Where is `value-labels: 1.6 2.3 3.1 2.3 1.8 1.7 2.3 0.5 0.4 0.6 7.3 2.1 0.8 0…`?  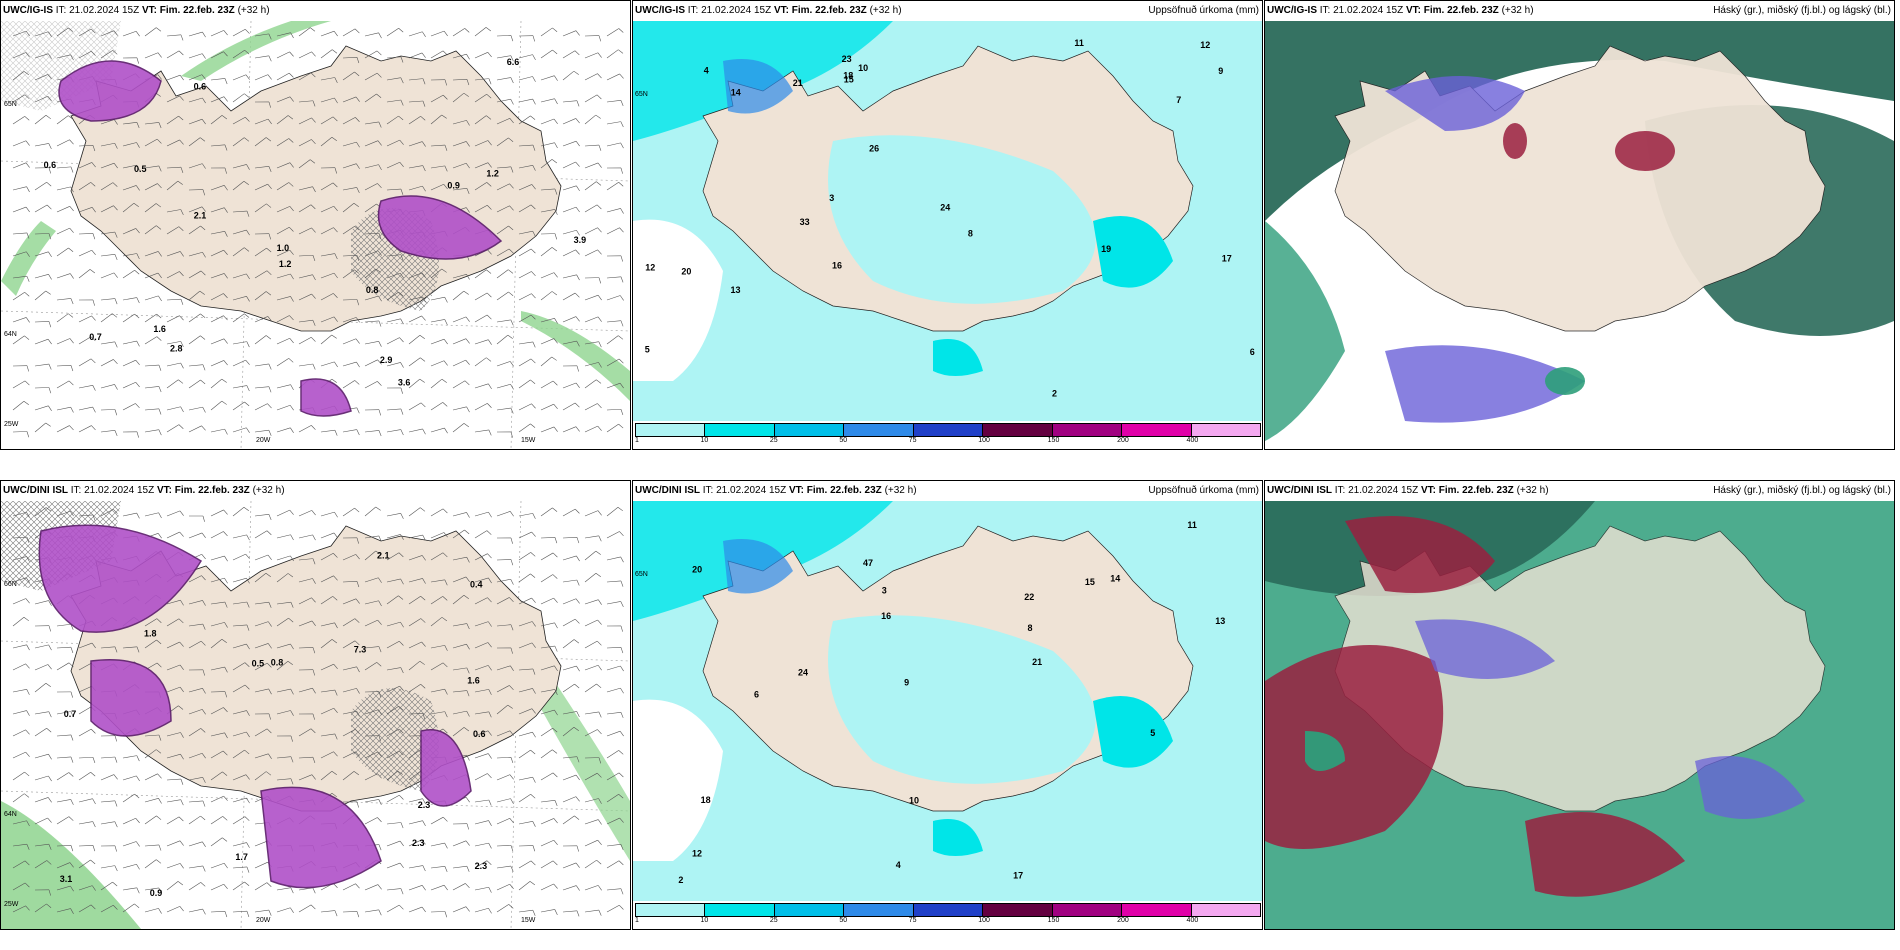
value-labels: 1.6 2.3 3.1 2.3 1.8 1.7 2.3 0.5 0.4 0.6 7.3 2.1 0.8 0… is located at coordinates (273, 725).